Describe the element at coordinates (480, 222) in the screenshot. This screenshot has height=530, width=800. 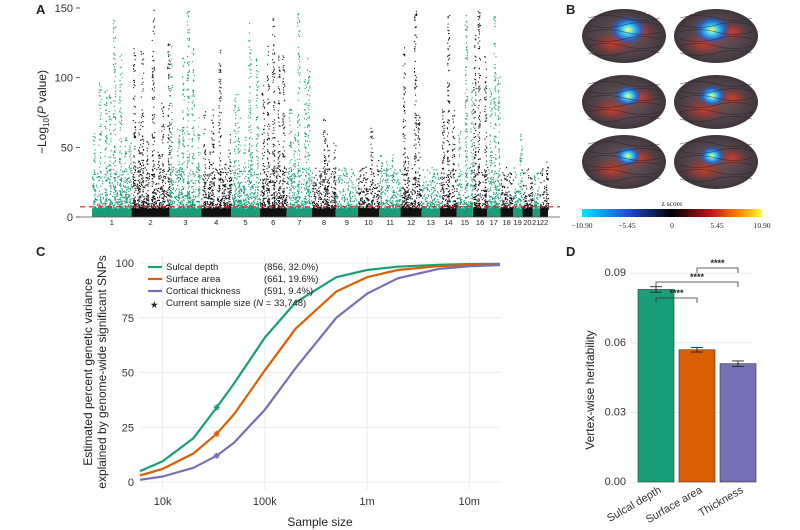
I see `chromosome-label: 16` at that location.